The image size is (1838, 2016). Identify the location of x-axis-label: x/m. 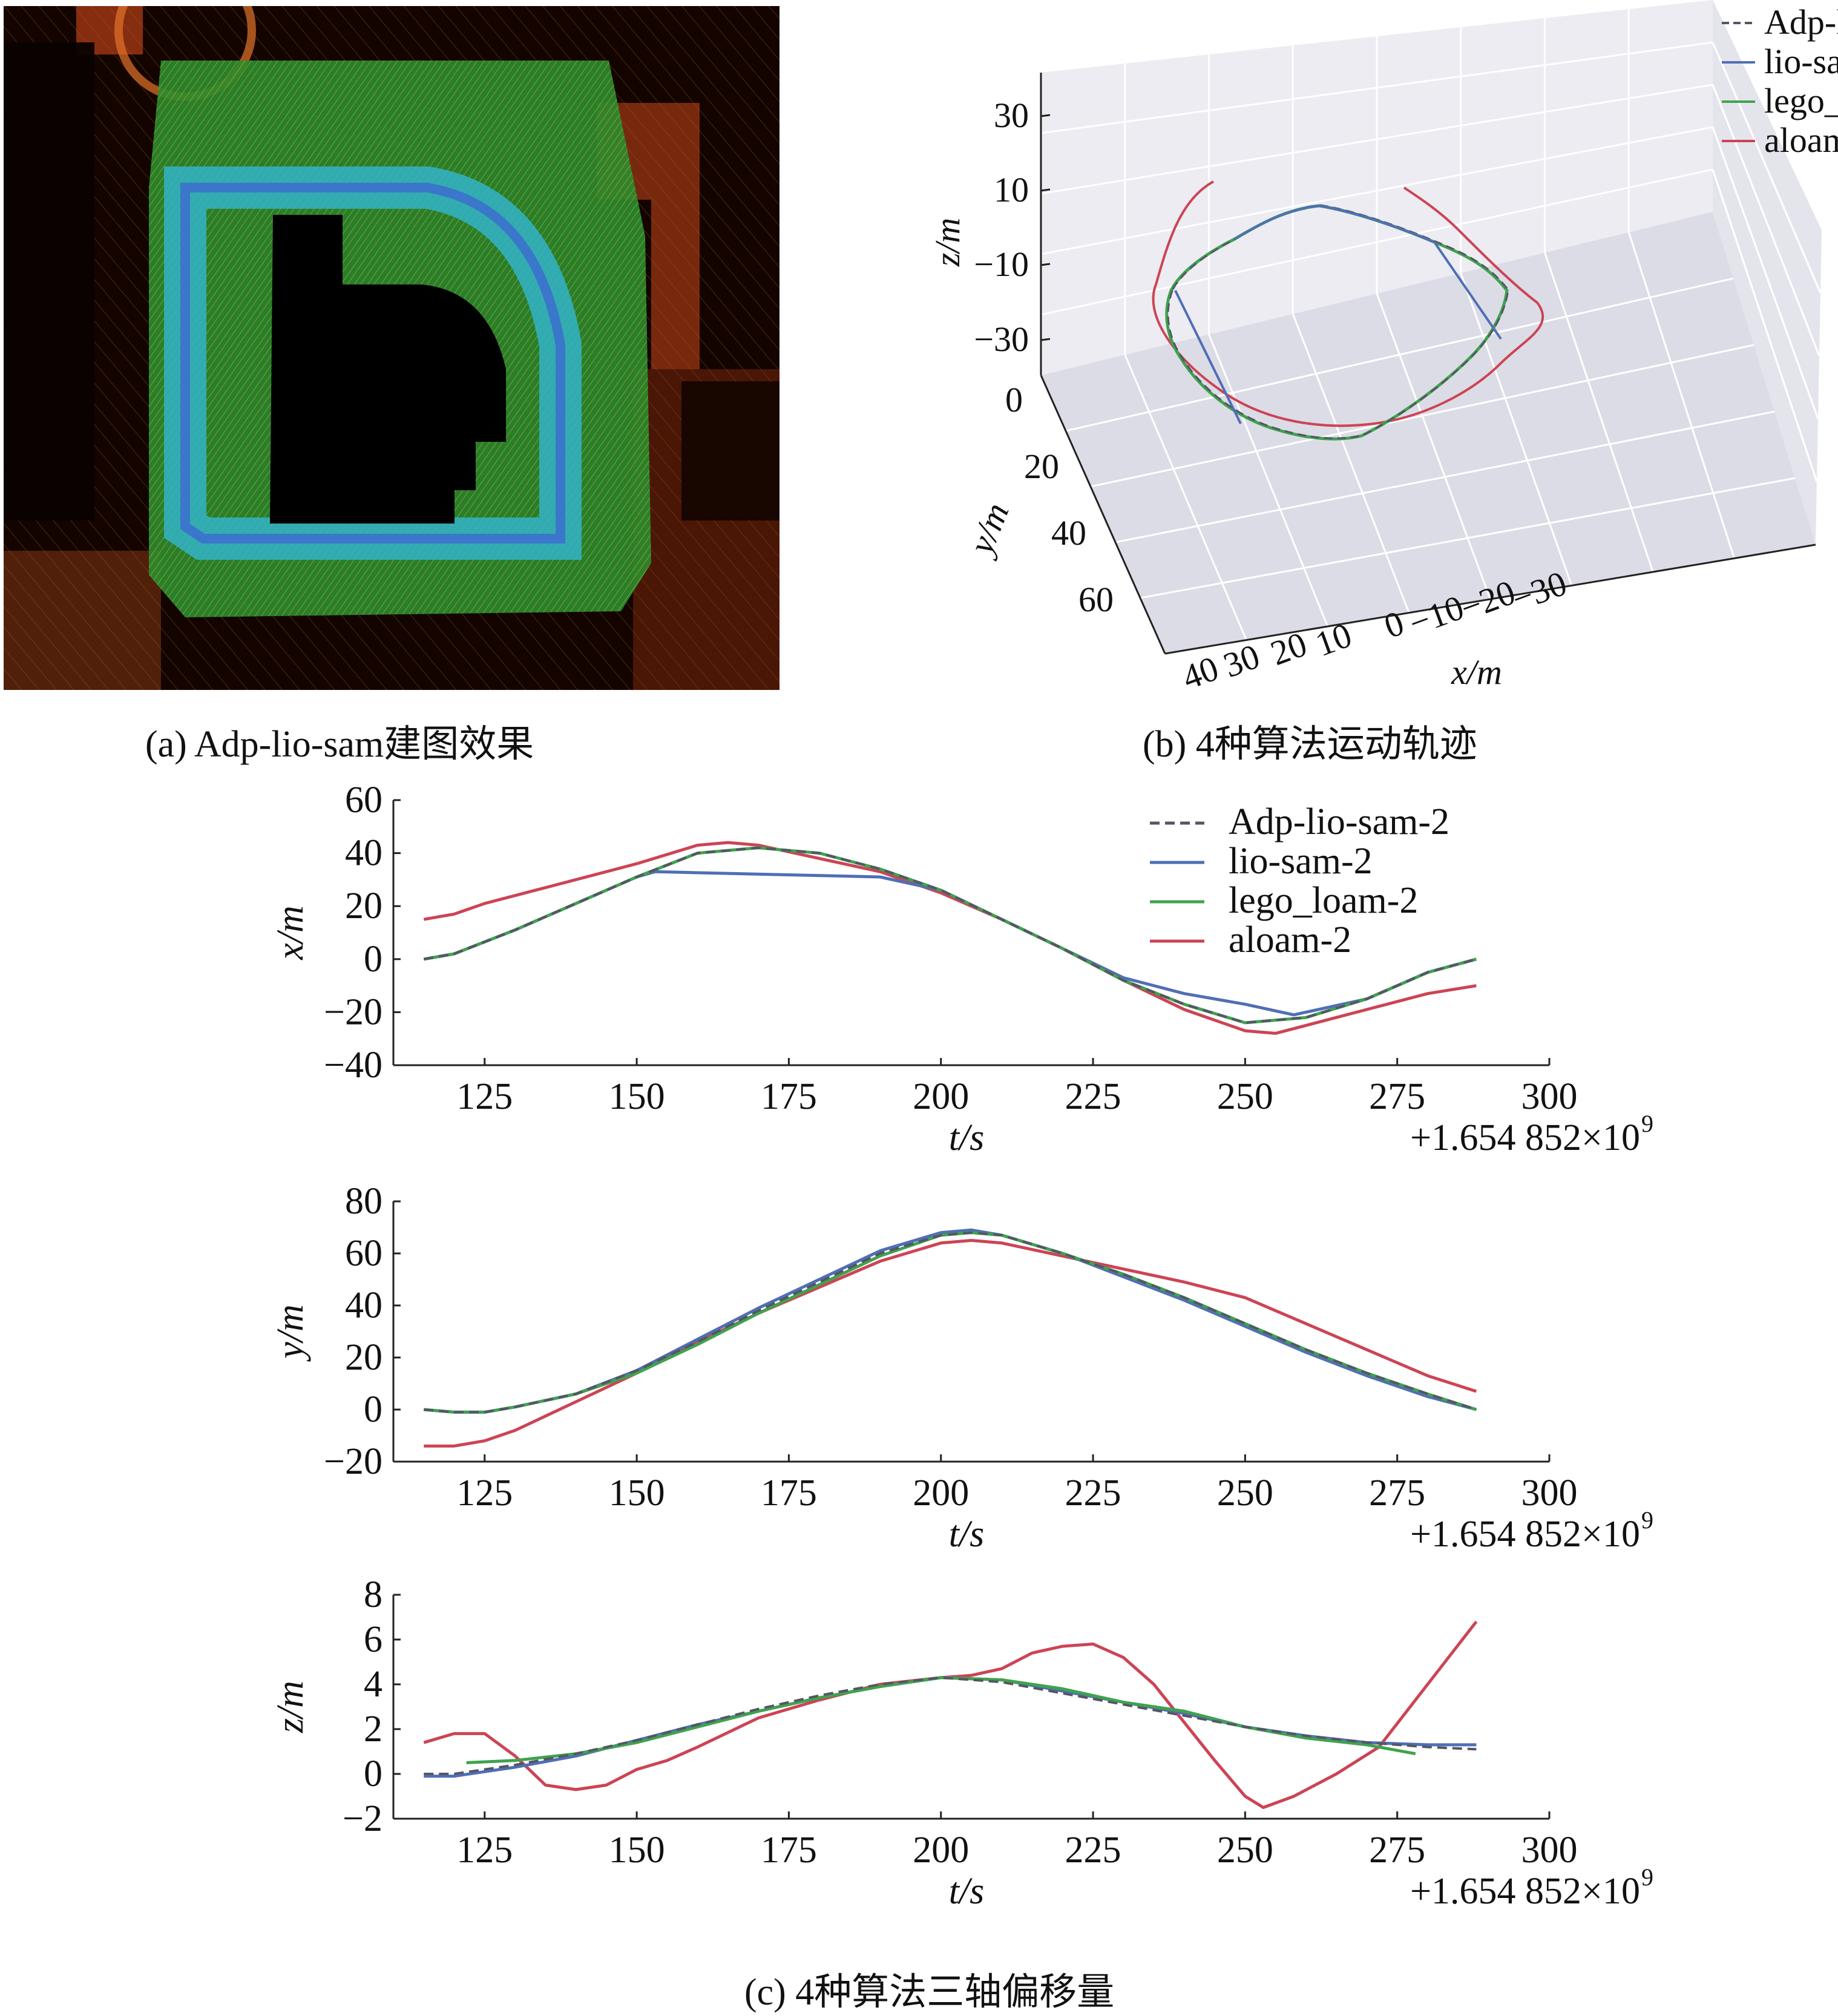
(1476, 672).